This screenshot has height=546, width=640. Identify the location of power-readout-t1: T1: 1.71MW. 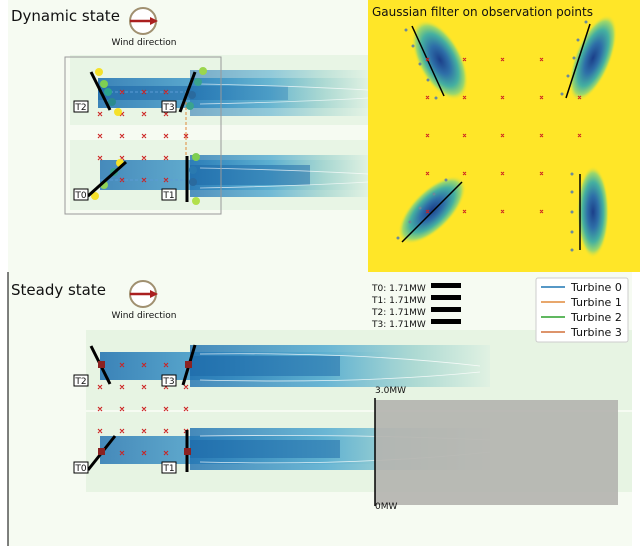
(398, 301).